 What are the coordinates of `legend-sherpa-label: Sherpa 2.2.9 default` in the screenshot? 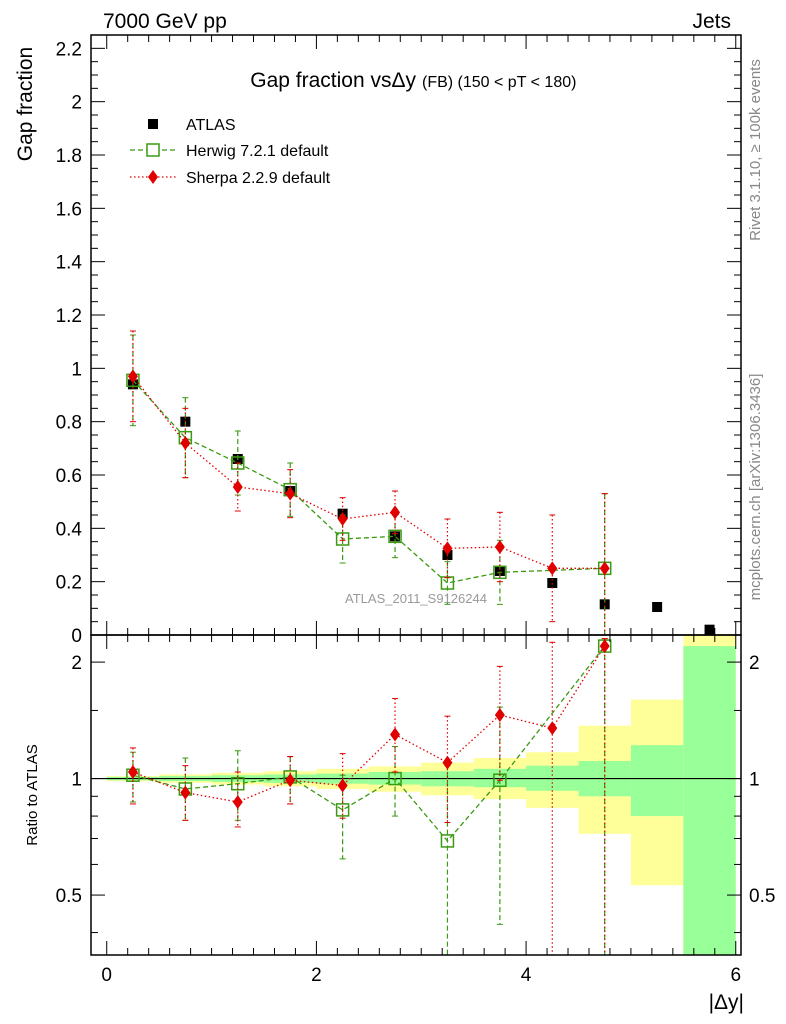 It's located at (258, 178).